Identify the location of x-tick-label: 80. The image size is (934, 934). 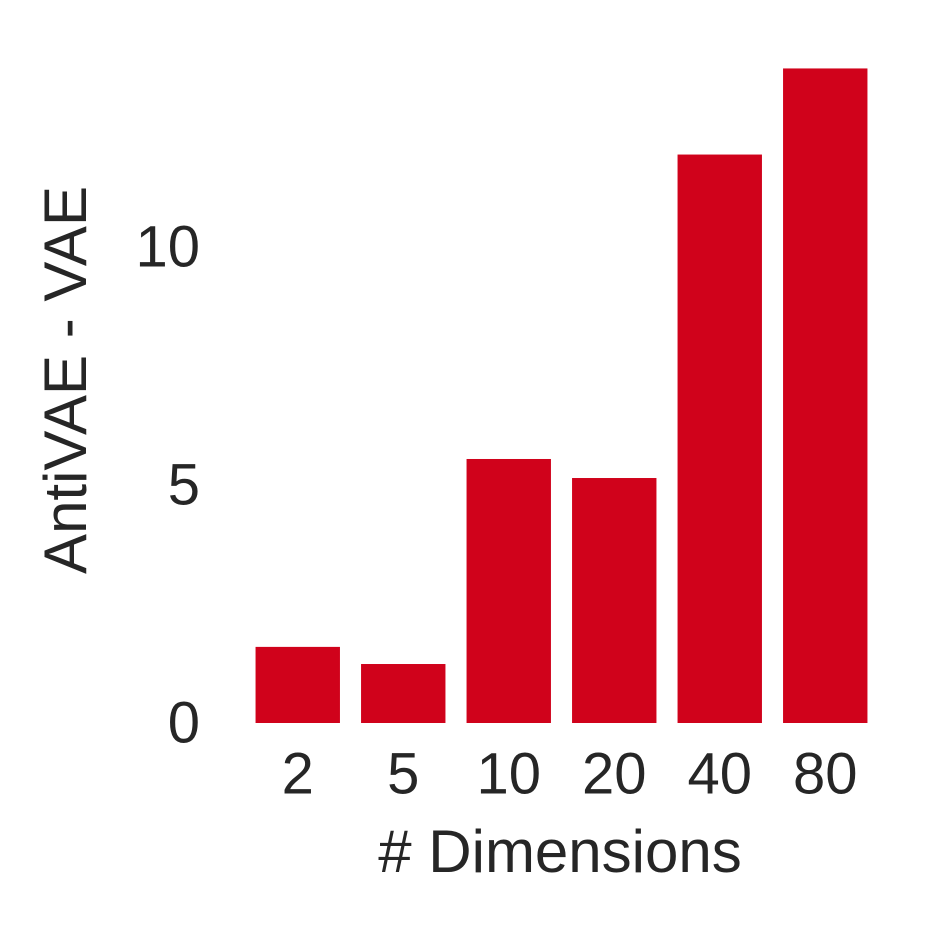
(825, 773).